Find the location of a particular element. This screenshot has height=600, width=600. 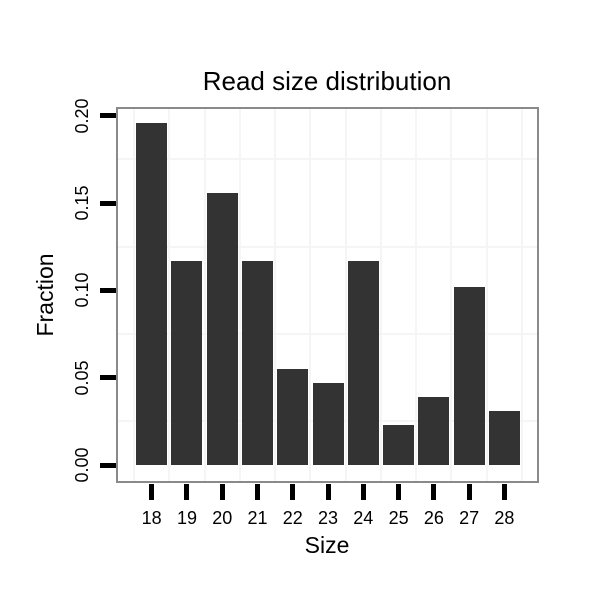

y-axis-tick-label: 0.20 is located at coordinates (82, 116).